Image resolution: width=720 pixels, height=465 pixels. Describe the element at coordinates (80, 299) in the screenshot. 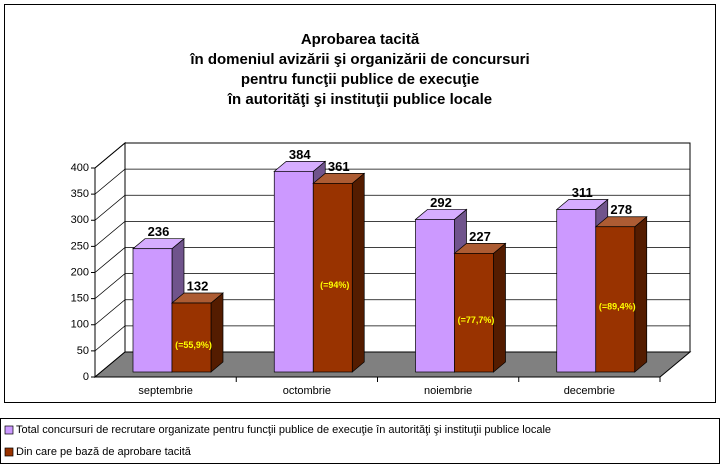

I see `y-tick-label: 150` at that location.